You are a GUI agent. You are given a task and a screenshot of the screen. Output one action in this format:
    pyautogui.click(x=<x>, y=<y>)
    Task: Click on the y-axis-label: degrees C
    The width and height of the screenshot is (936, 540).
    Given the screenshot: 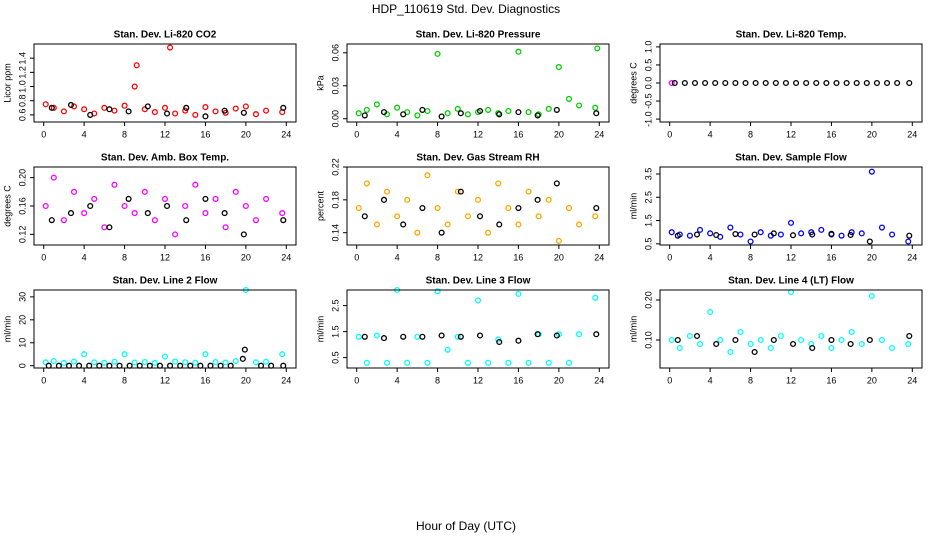 What is the action you would take?
    pyautogui.click(x=7, y=206)
    